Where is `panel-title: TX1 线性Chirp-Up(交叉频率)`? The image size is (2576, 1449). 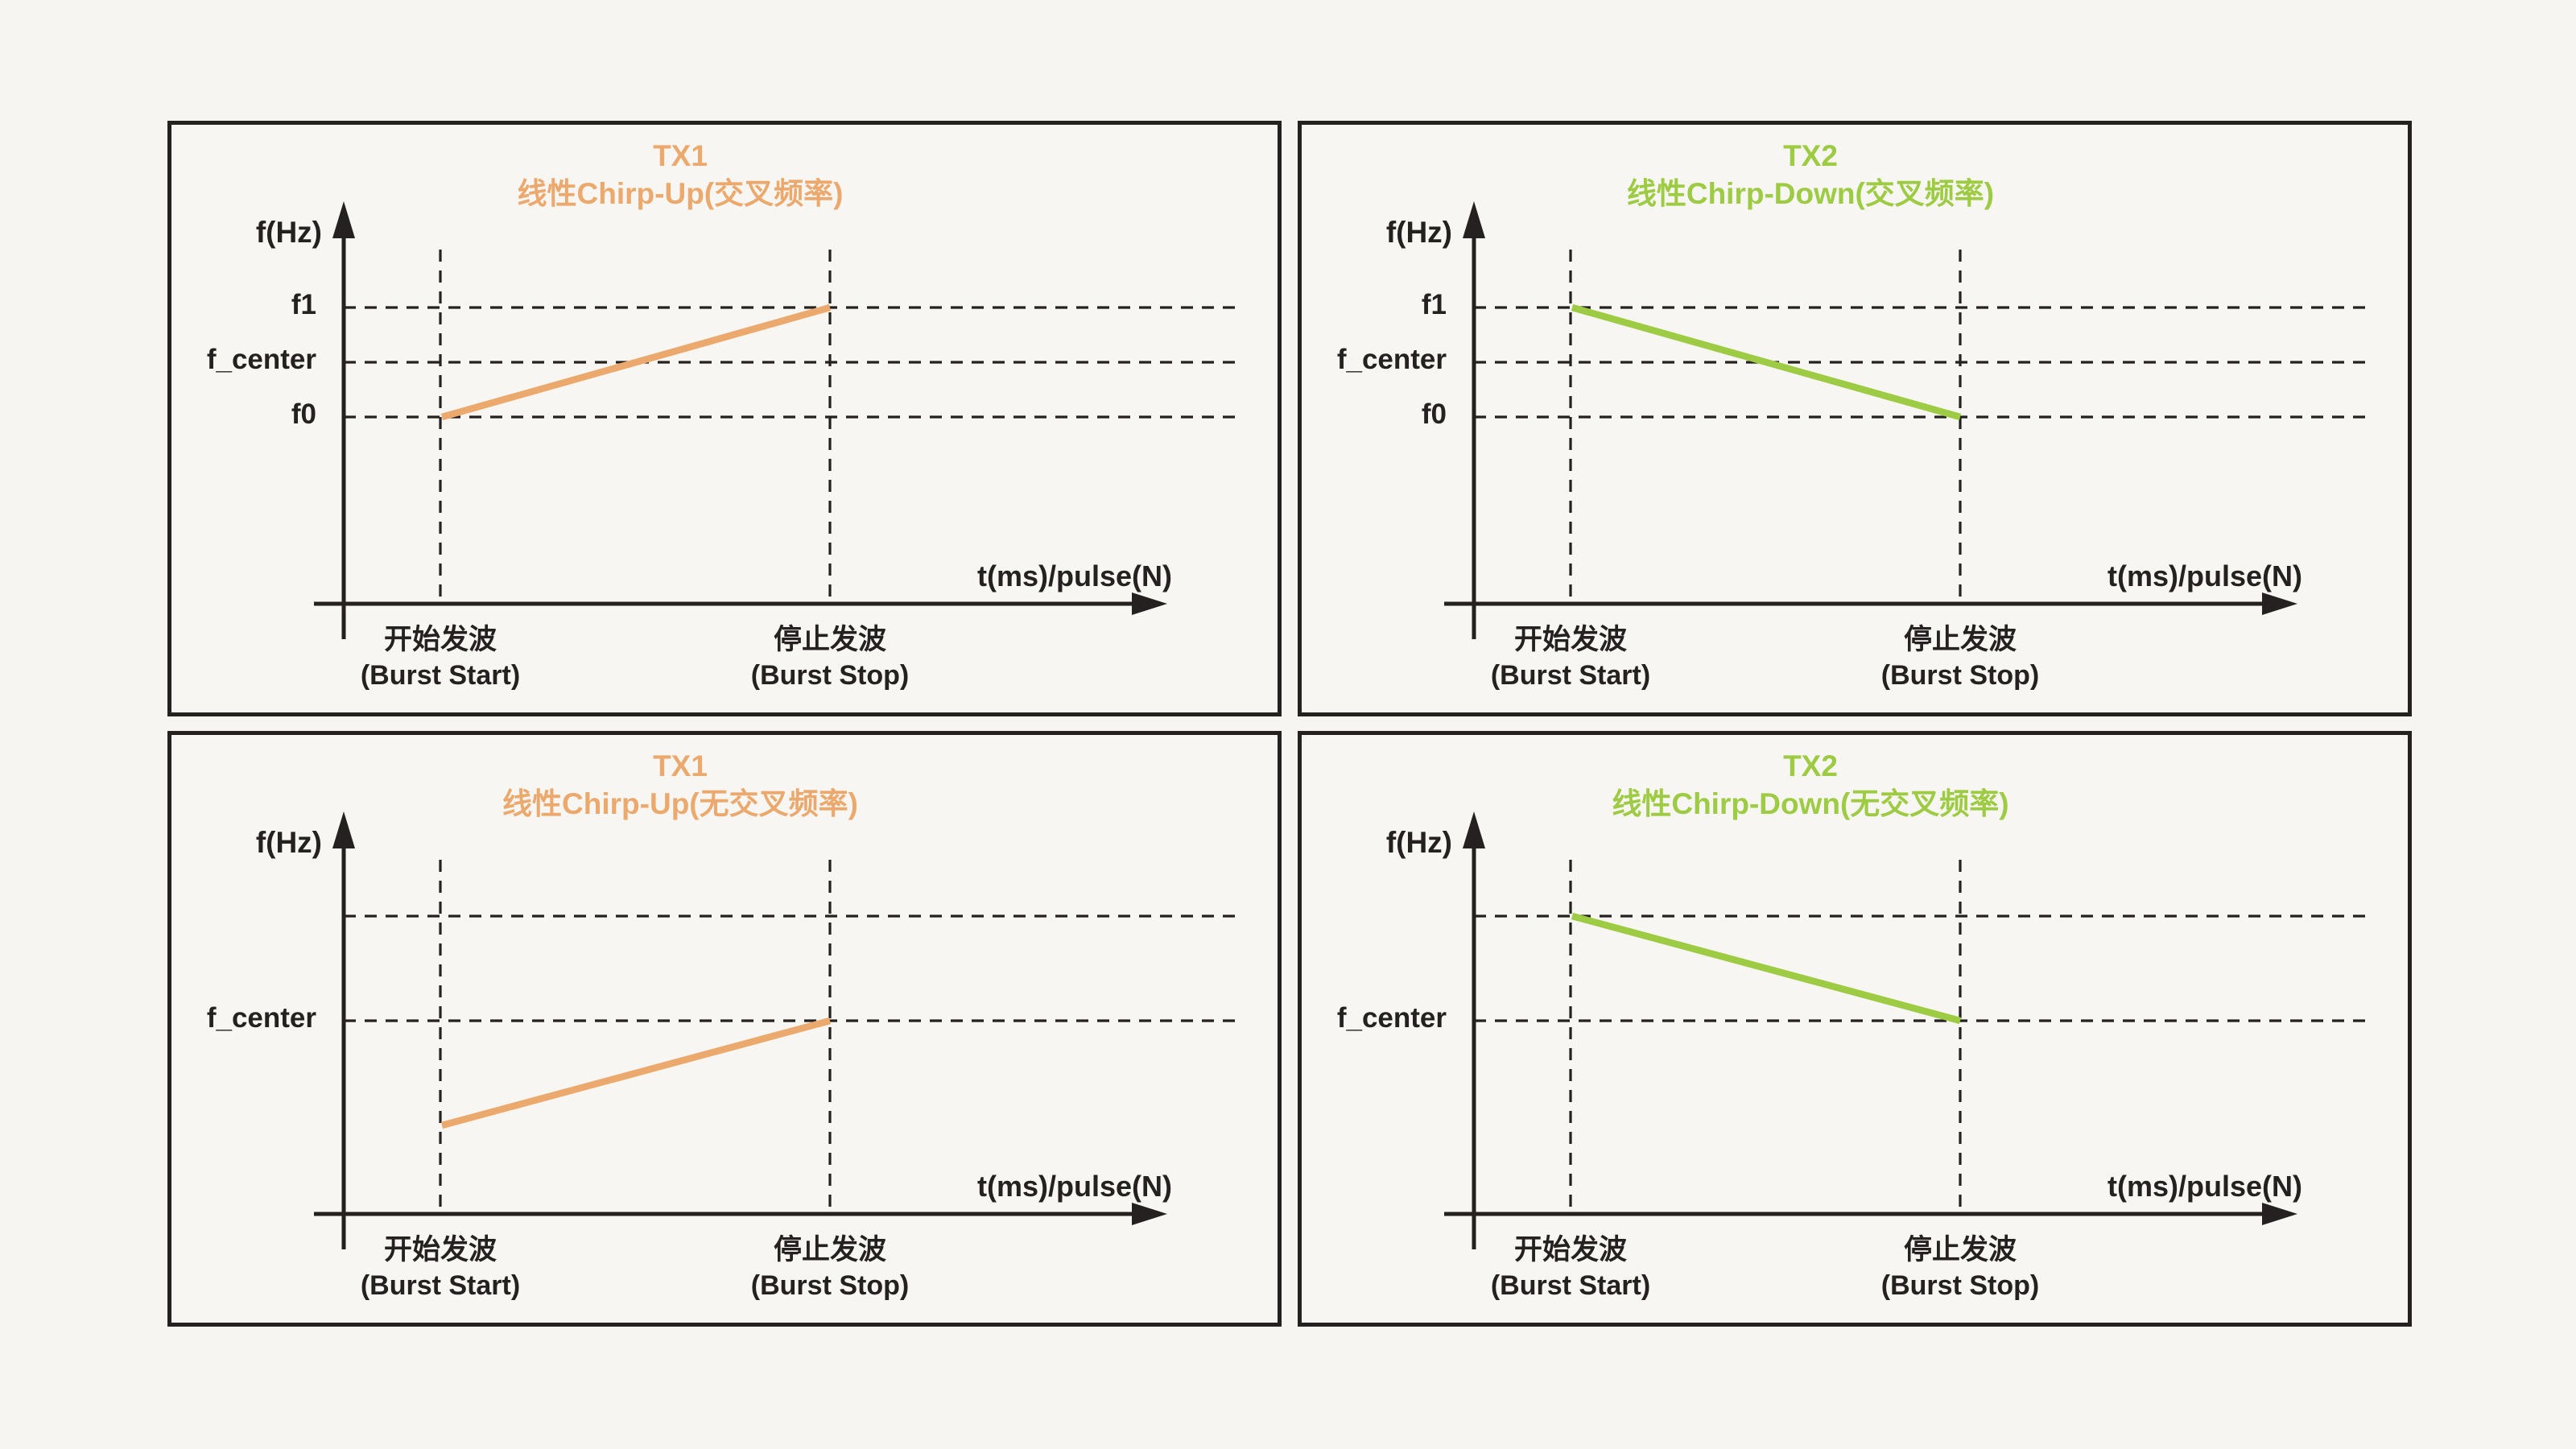
panel-title: TX1 线性Chirp-Up(交叉频率) is located at coordinates (680, 175).